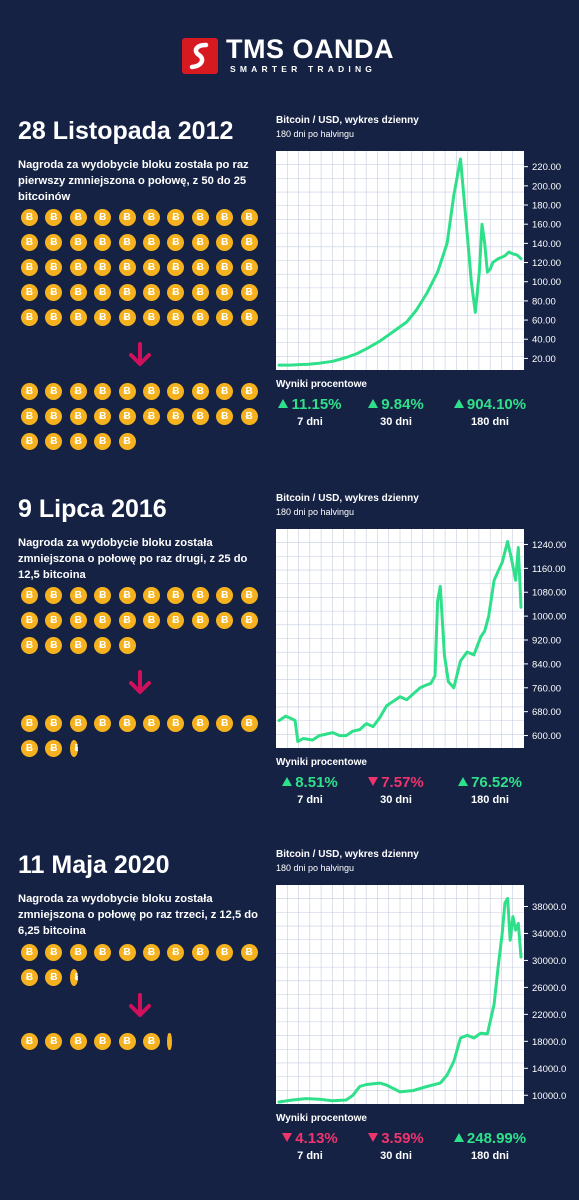 The width and height of the screenshot is (579, 1200). Describe the element at coordinates (544, 321) in the screenshot. I see `y-tick-label: 60.00` at that location.